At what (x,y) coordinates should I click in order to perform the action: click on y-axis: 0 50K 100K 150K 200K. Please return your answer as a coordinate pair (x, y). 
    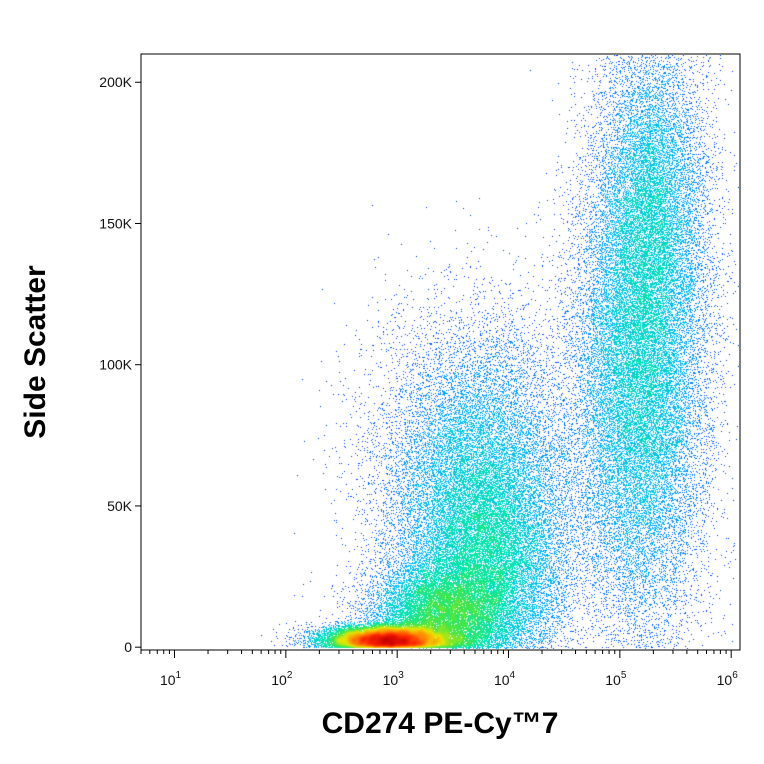
    Looking at the image, I should click on (120, 364).